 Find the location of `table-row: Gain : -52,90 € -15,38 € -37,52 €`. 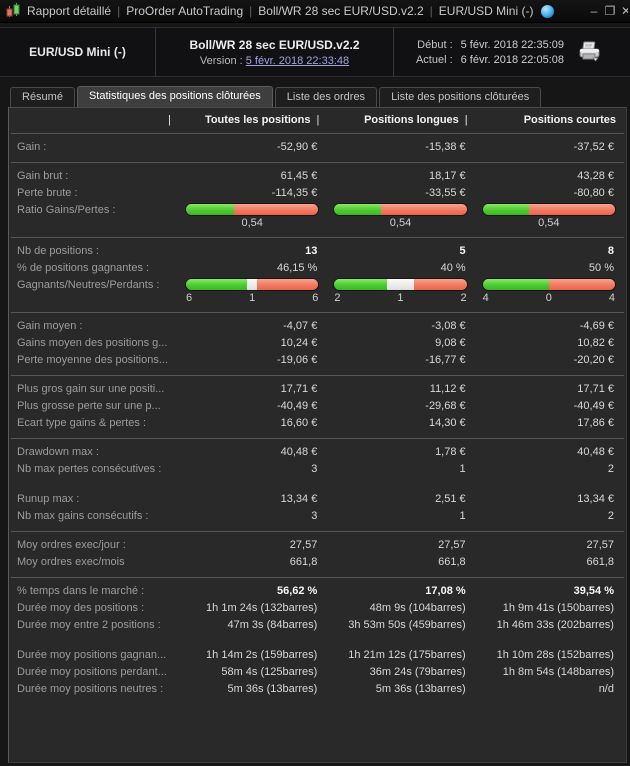

table-row: Gain : -52,90 € -15,38 € -37,52 € is located at coordinates (317, 147).